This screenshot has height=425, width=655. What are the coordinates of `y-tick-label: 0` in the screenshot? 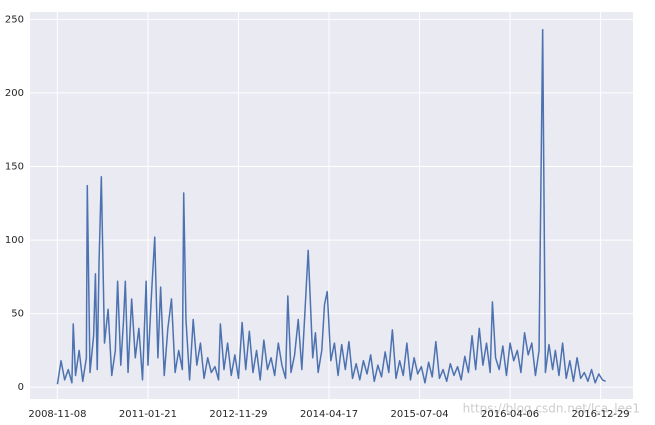 It's located at (21, 387).